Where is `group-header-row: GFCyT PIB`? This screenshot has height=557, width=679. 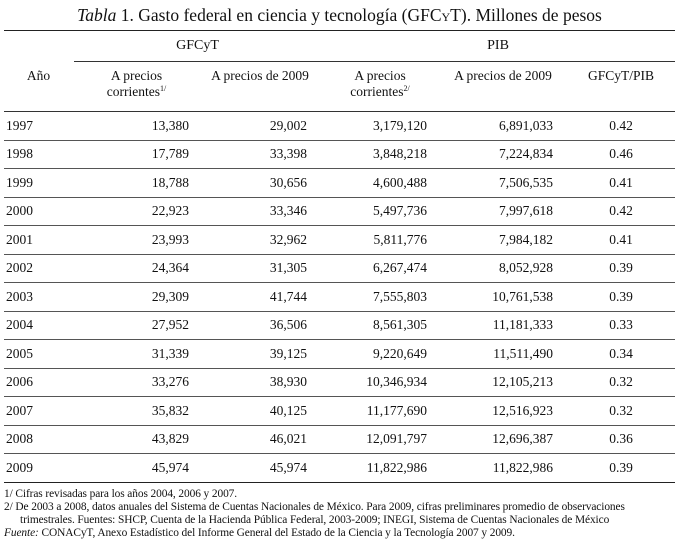 group-header-row: GFCyT PIB is located at coordinates (340, 46).